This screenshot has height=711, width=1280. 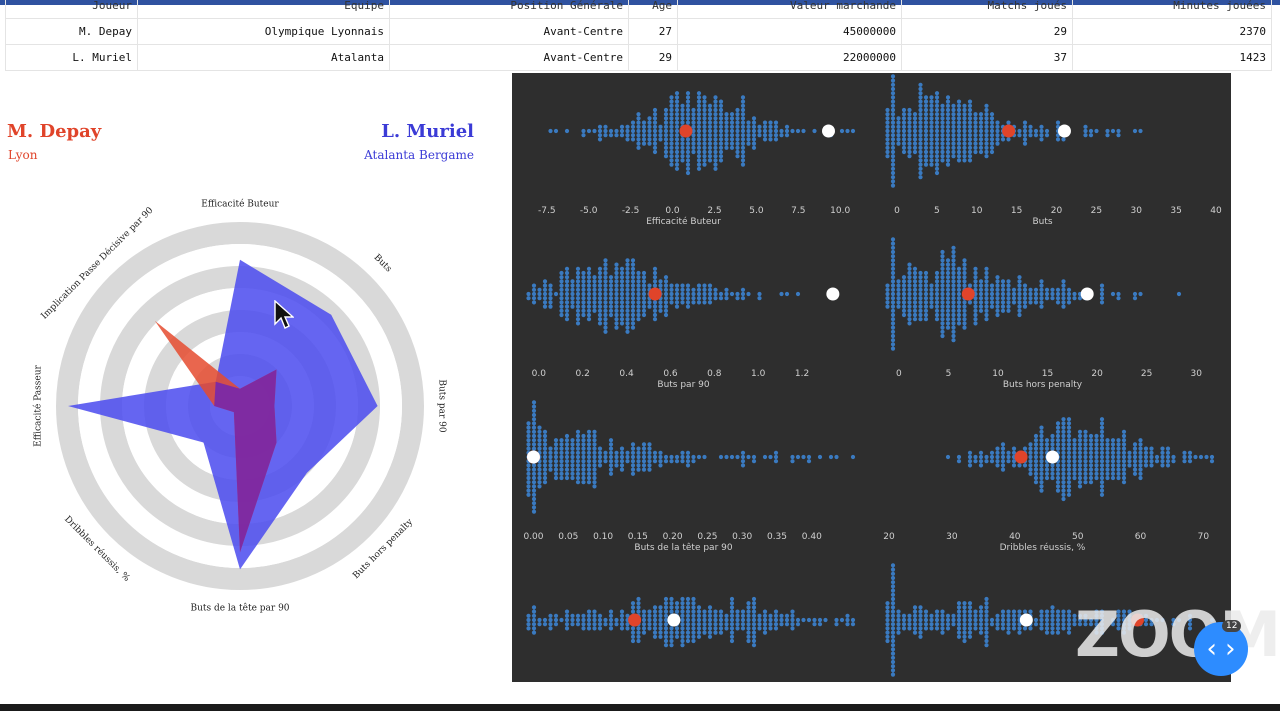 What do you see at coordinates (240, 406) in the screenshot?
I see `radar-ring` at bounding box center [240, 406].